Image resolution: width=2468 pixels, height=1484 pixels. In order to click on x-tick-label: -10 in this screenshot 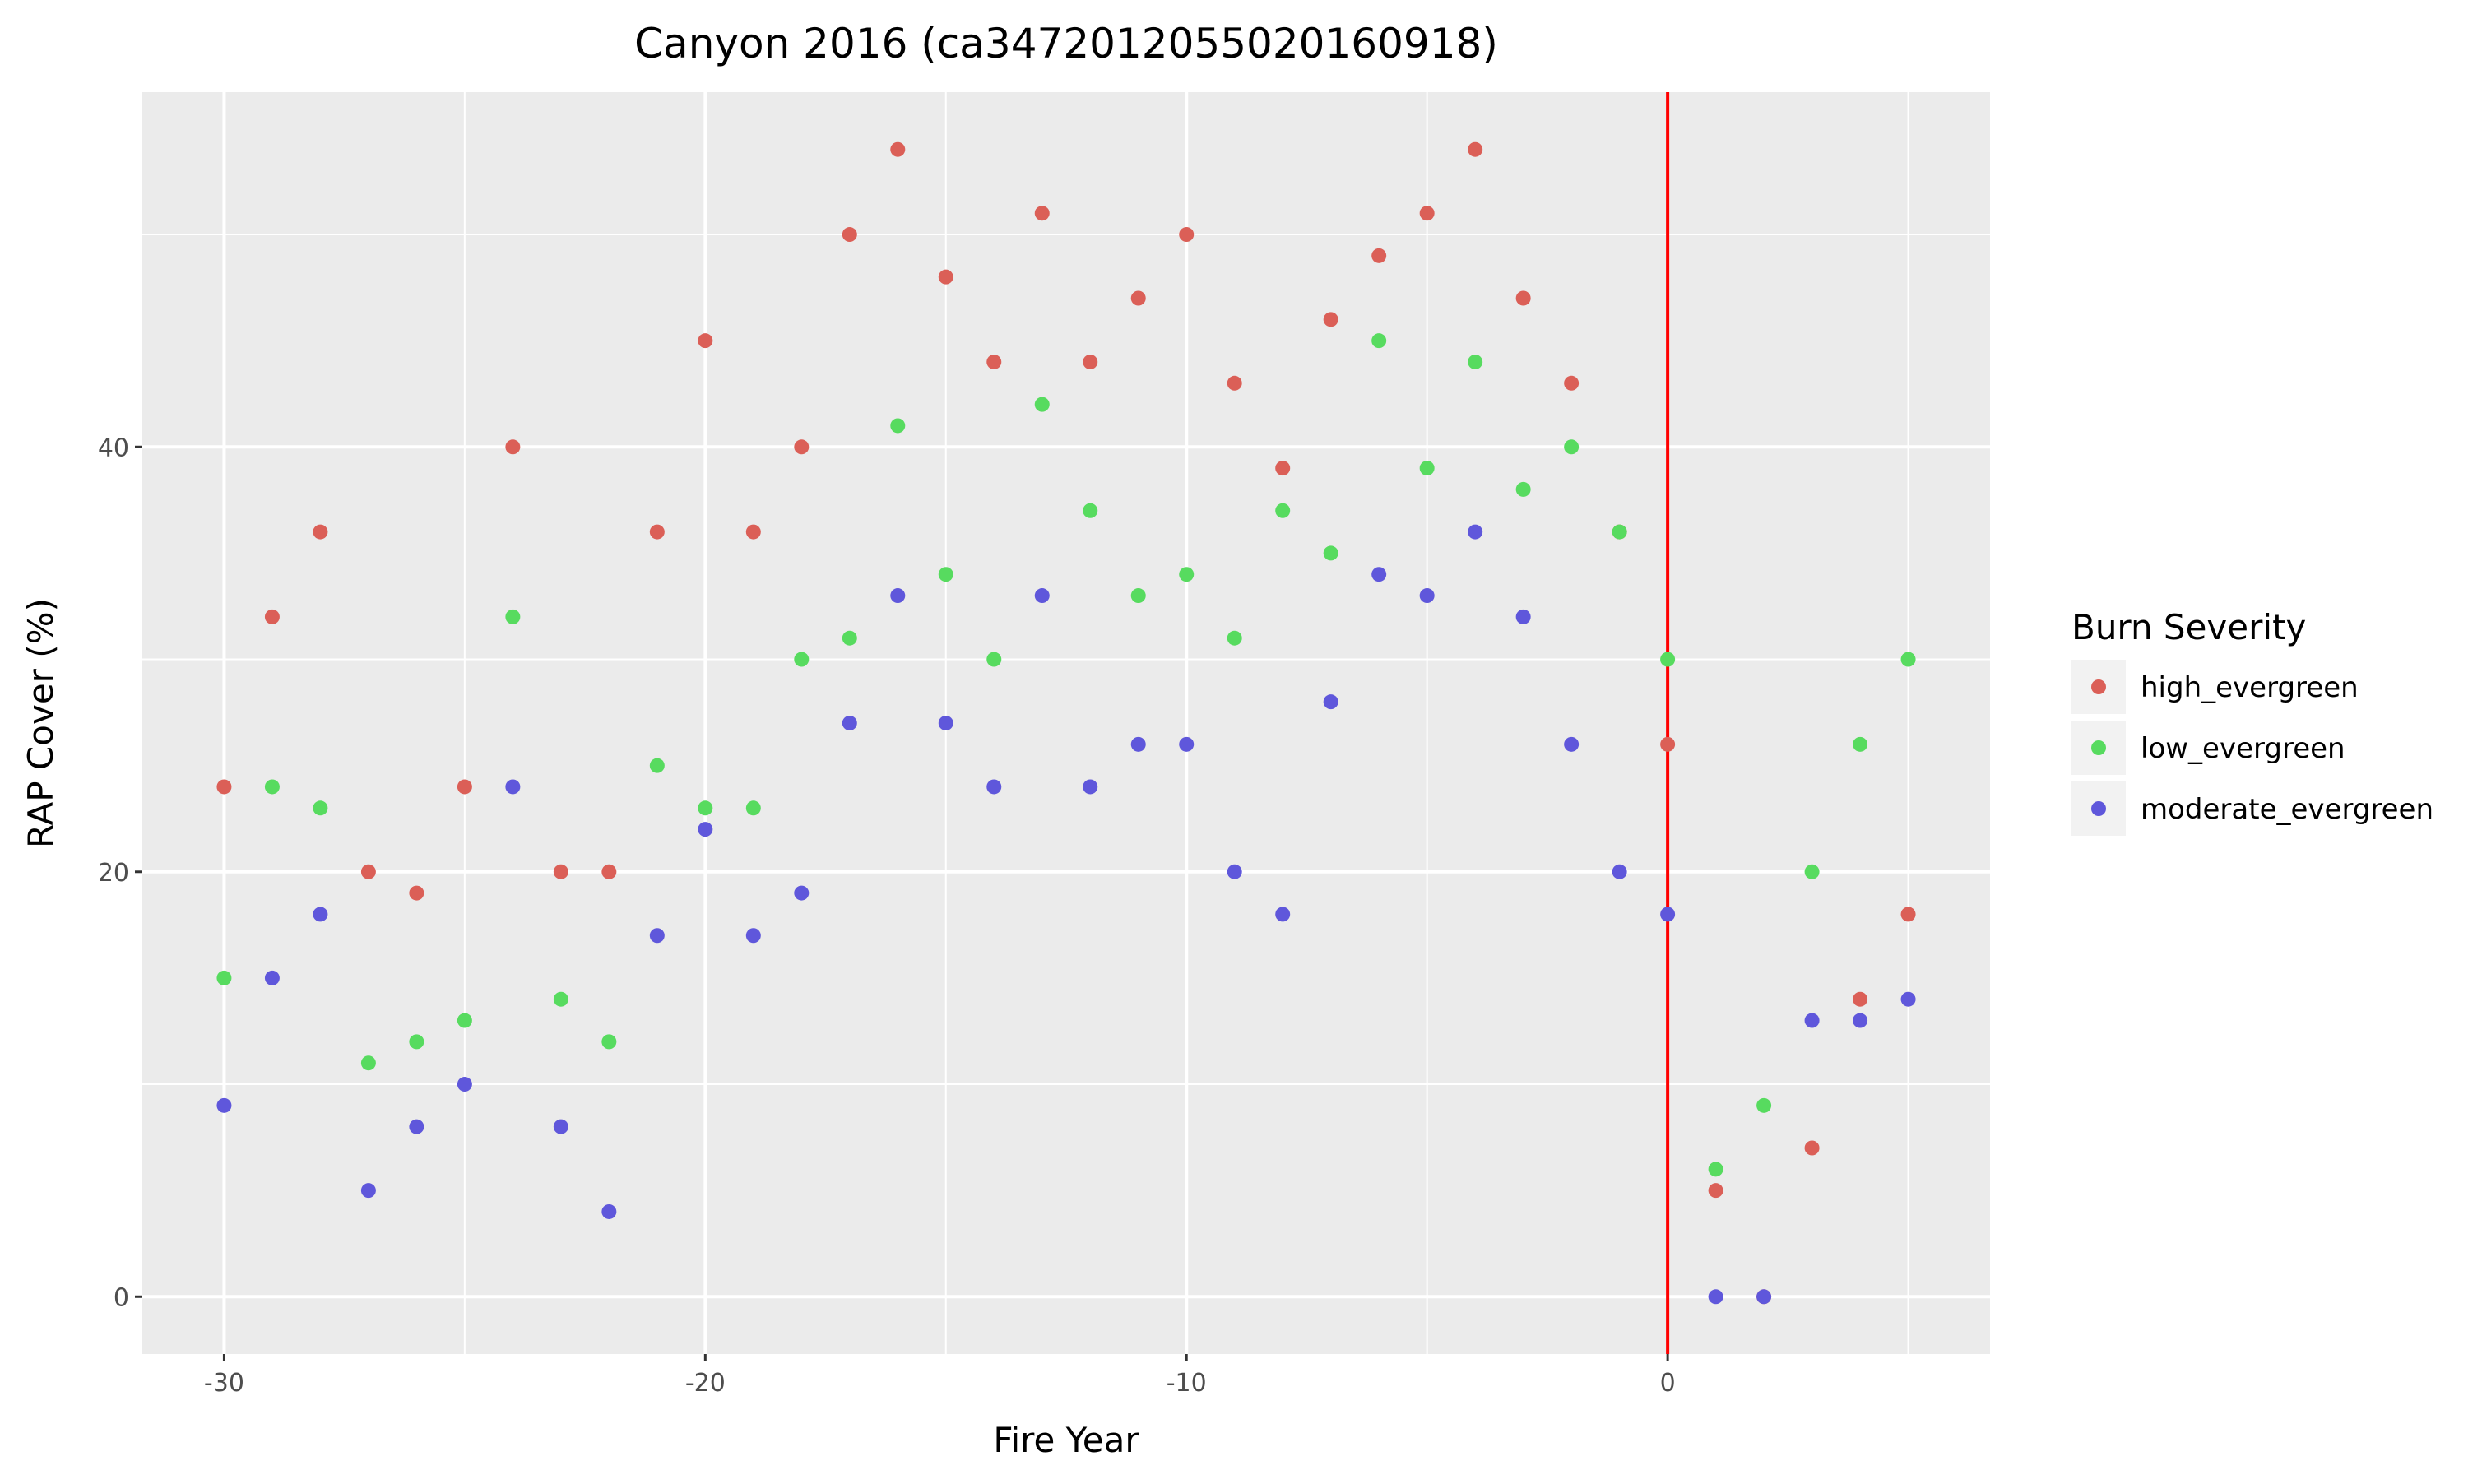, I will do `click(1187, 1383)`.